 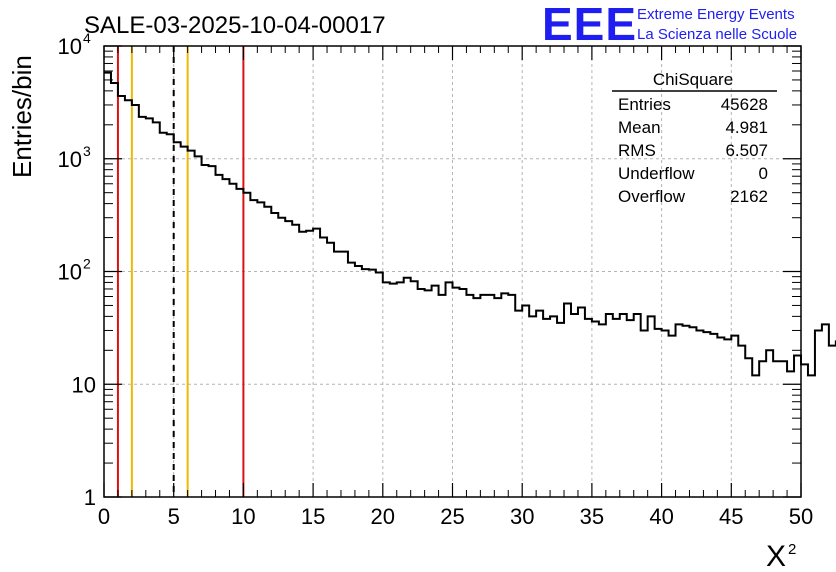 What do you see at coordinates (22, 116) in the screenshot?
I see `y-axis-label: Entries/bin` at bounding box center [22, 116].